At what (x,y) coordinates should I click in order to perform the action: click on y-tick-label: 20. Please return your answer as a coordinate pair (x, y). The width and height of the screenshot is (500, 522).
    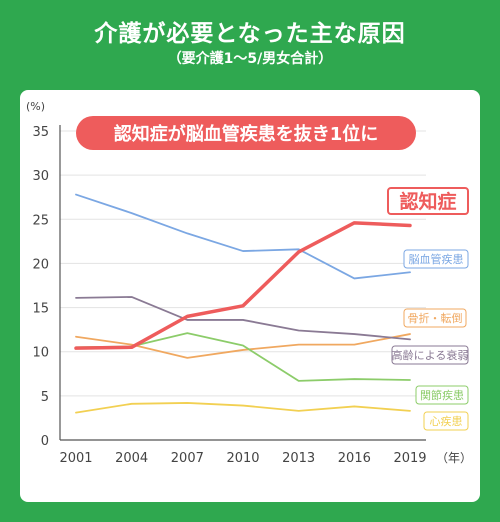
    Looking at the image, I should click on (40, 264).